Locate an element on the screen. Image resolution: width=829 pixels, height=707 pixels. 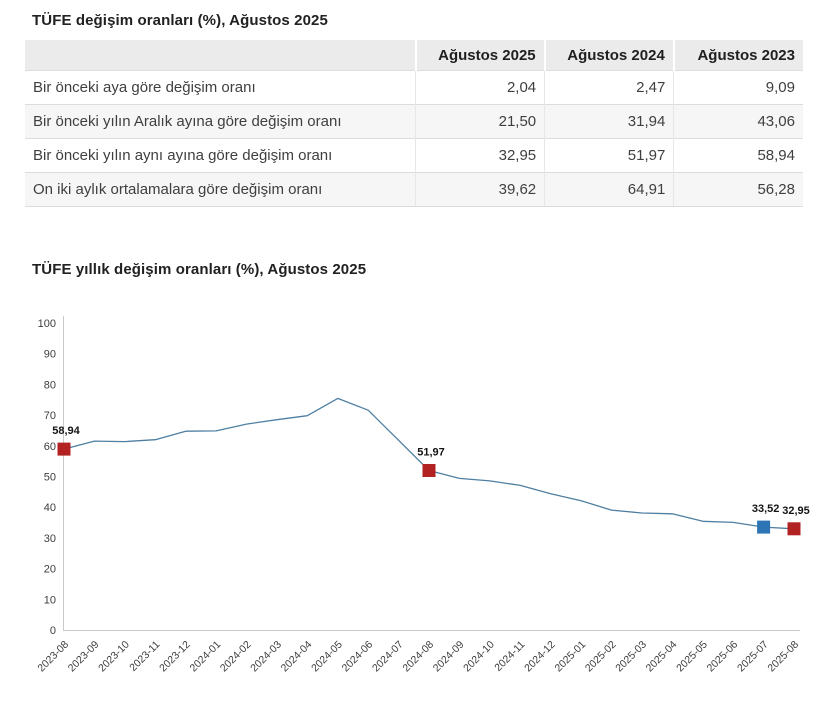
y-axis-tick-label: 100 is located at coordinates (47, 324).